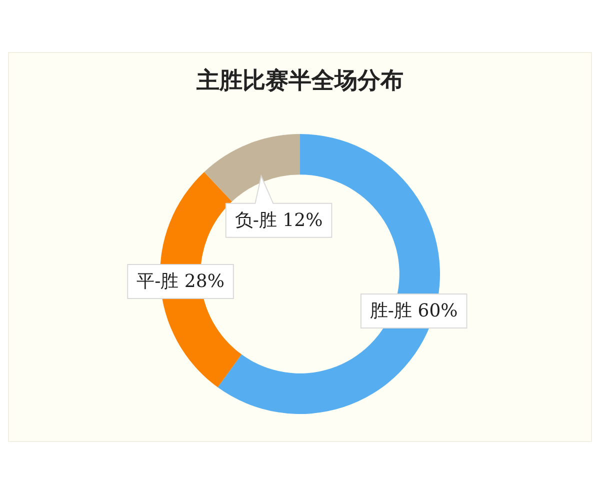  I want to click on slice-label: 平-胜 28%, so click(180, 281).